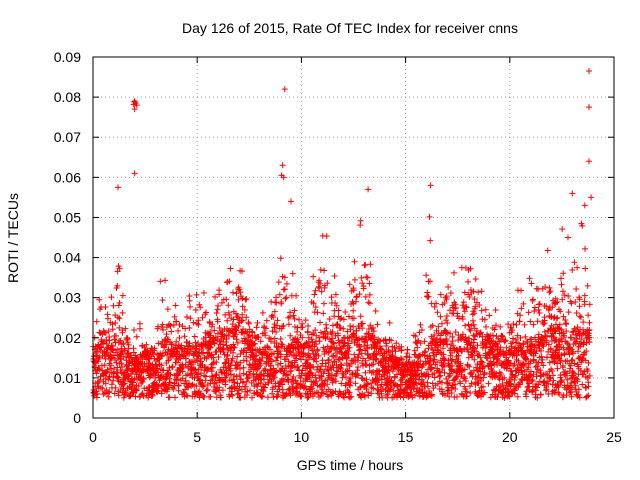  Describe the element at coordinates (350, 465) in the screenshot. I see `x-axis-label: GPS time / hours` at that location.